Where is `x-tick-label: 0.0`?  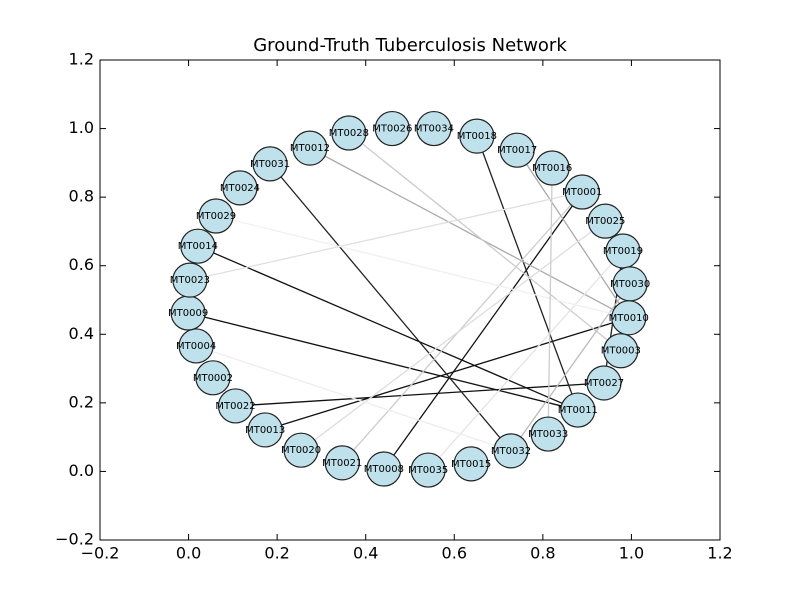 x-tick-label: 0.0 is located at coordinates (188, 553).